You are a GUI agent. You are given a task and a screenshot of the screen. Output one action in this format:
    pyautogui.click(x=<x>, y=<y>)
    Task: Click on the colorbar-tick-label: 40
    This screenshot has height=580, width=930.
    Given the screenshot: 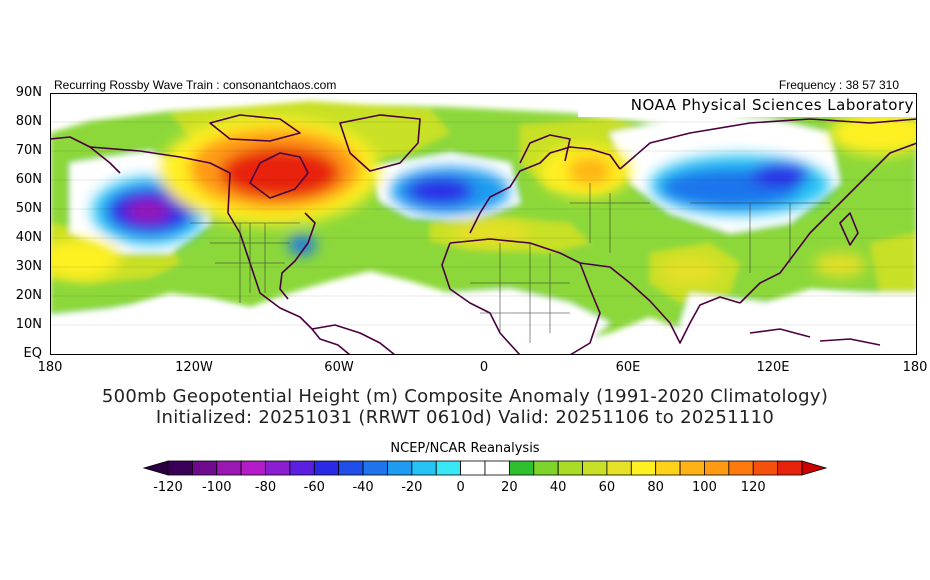 What is the action you would take?
    pyautogui.click(x=558, y=487)
    